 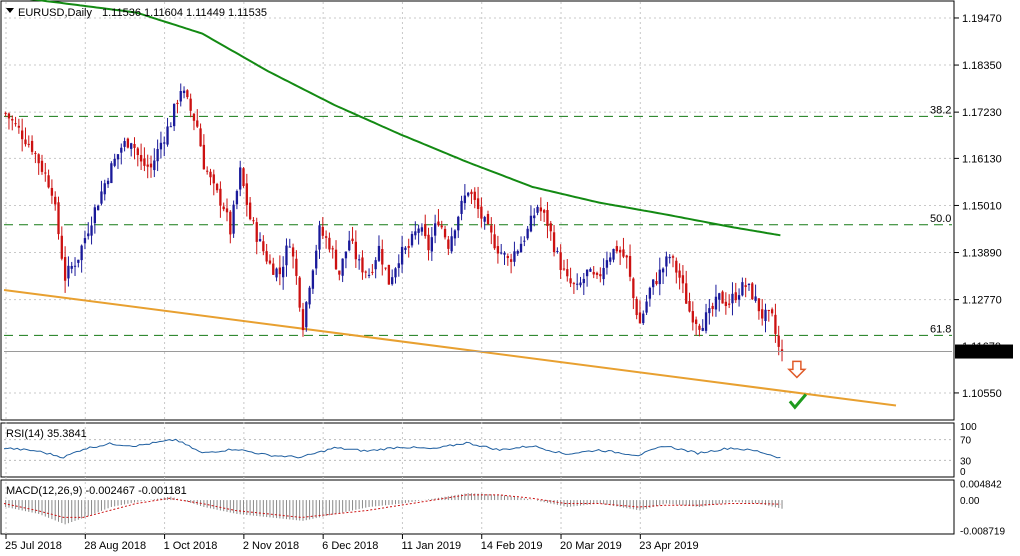 What do you see at coordinates (115, 546) in the screenshot?
I see `date-label: 28 Aug 2018` at bounding box center [115, 546].